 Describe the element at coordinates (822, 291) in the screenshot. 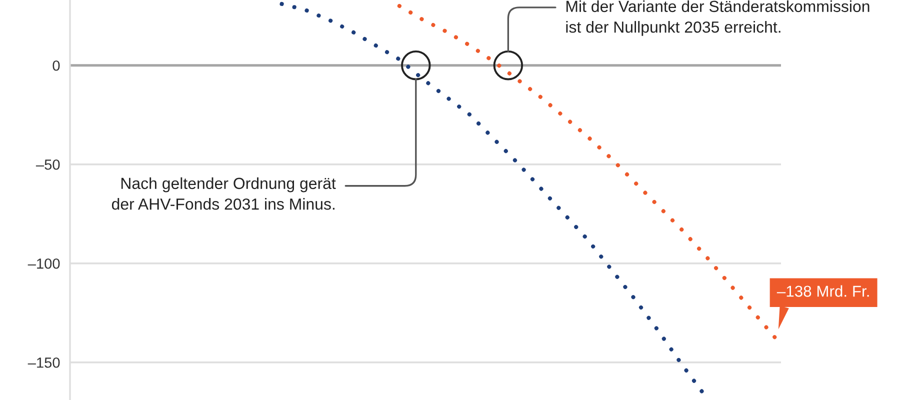

I see `data-label: –138 Mrd. Fr.` at that location.